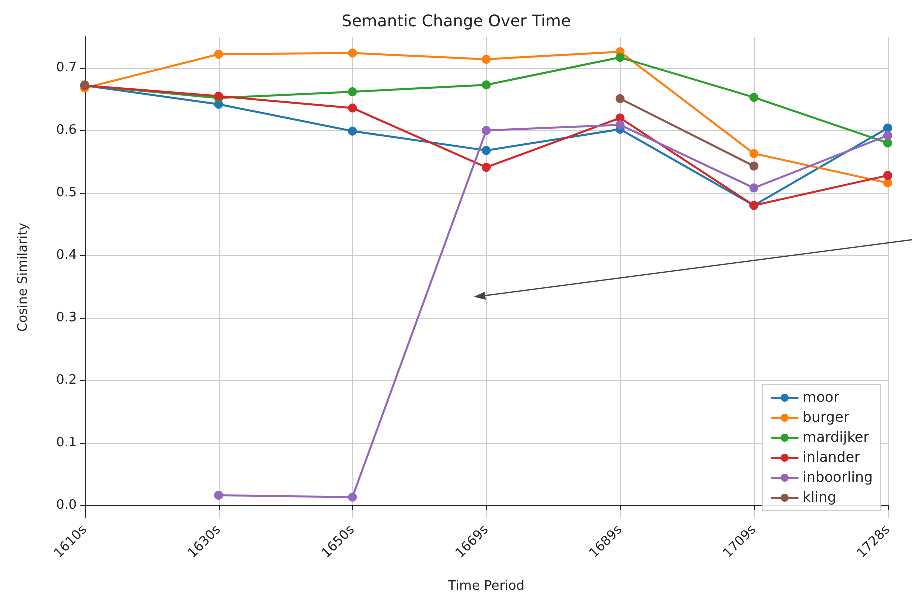 The height and width of the screenshot is (603, 913). What do you see at coordinates (23, 277) in the screenshot?
I see `y-axis-title: Cosine Similarity` at bounding box center [23, 277].